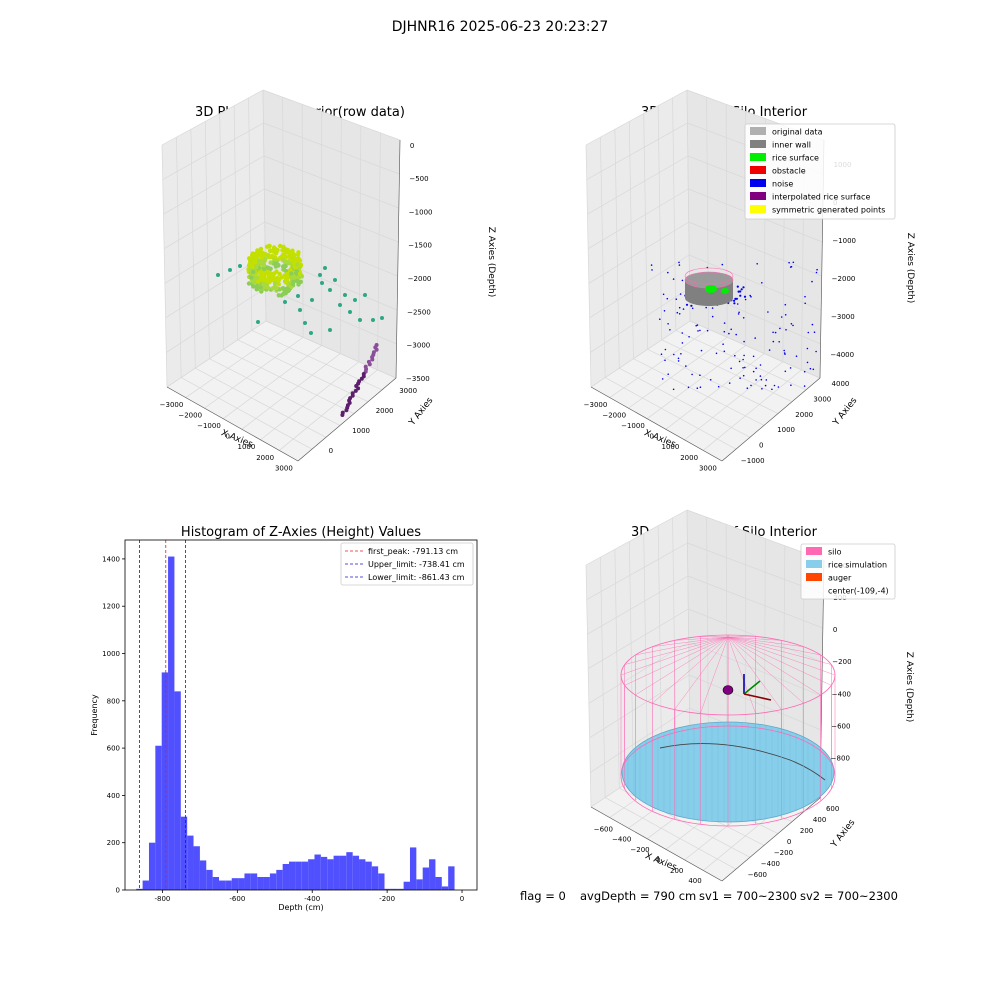 This screenshot has width=1000, height=1000. I want to click on x-tick-label: 0, so click(227, 437).